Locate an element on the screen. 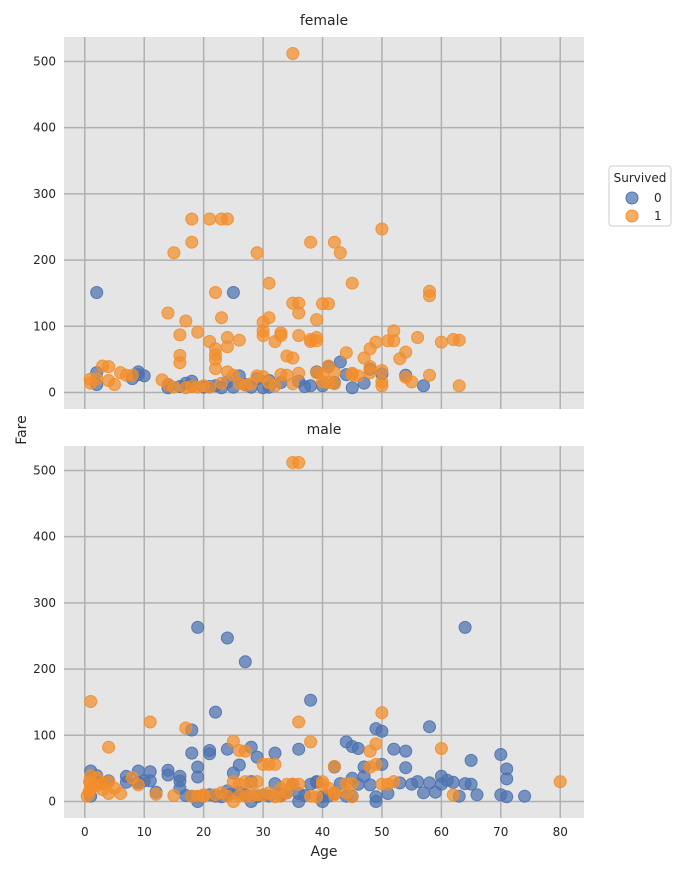  x-tick-label: 80 is located at coordinates (560, 832).